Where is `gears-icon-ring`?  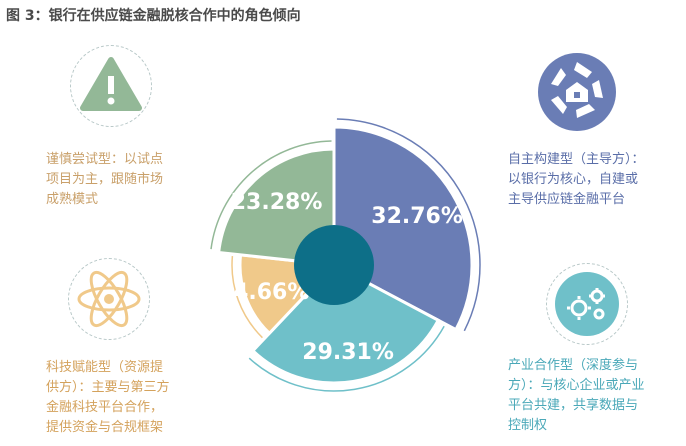
gears-icon-ring is located at coordinates (587, 304).